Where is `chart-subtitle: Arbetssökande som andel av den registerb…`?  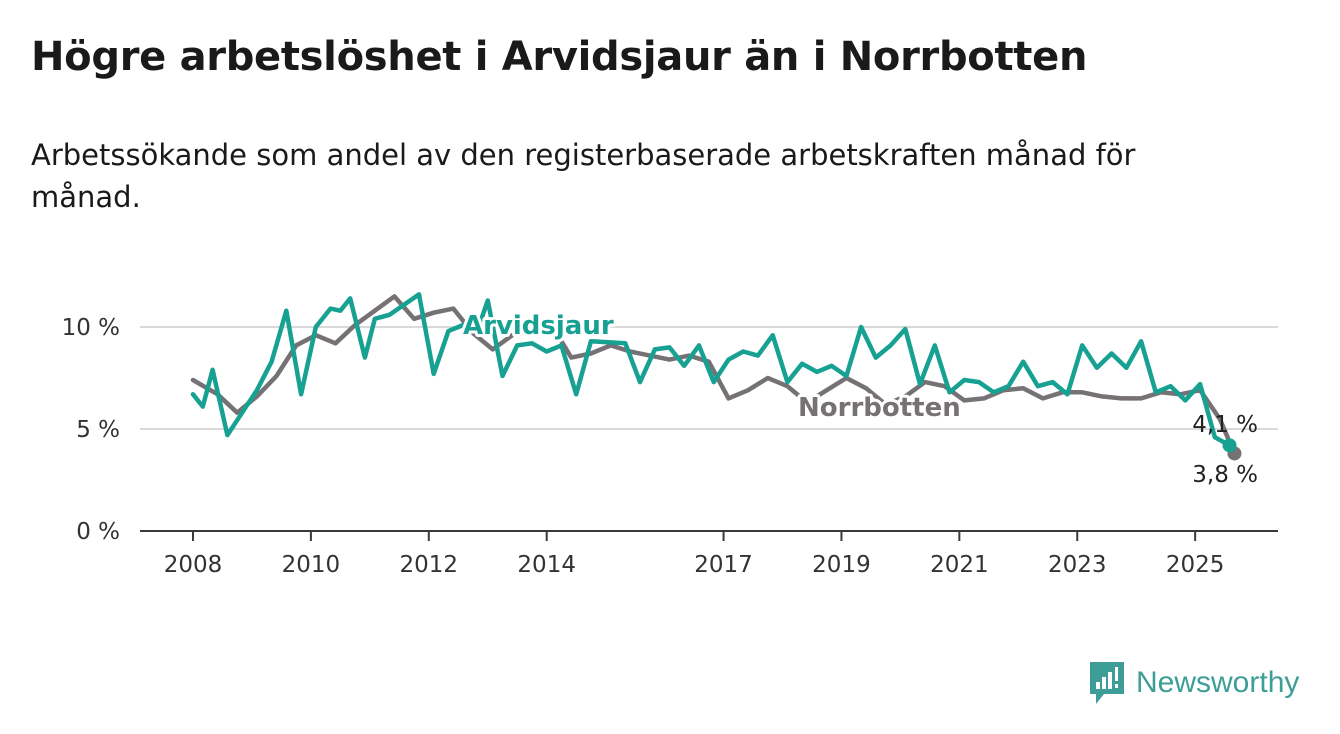 chart-subtitle: Arbetssökande som andel av den registerb… is located at coordinates (583, 176).